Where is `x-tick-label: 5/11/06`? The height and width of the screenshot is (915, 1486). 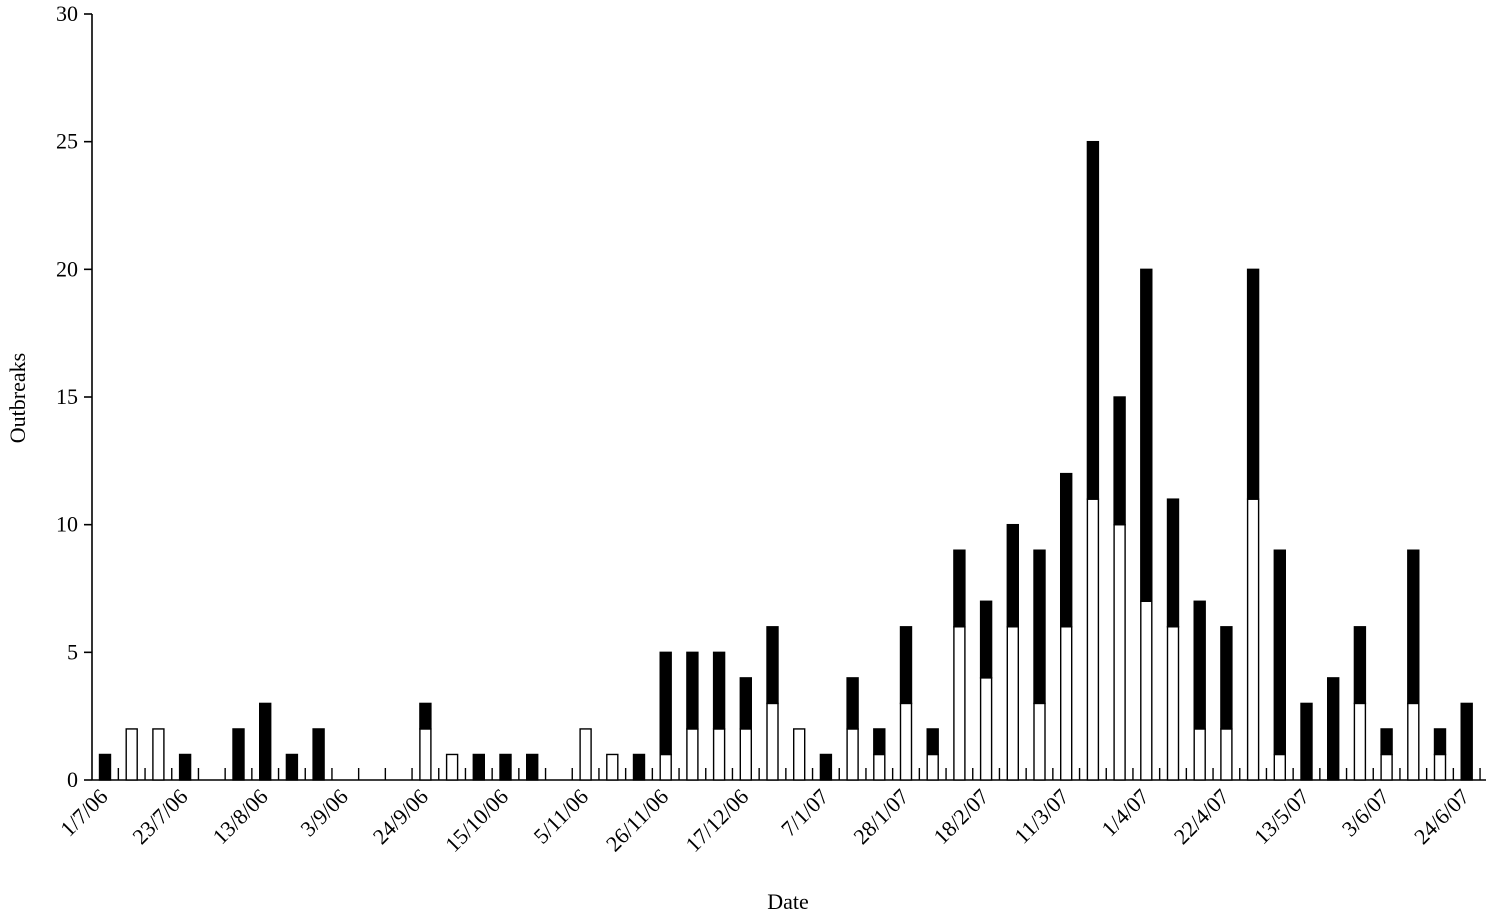
x-tick-label: 5/11/06 is located at coordinates (560, 816).